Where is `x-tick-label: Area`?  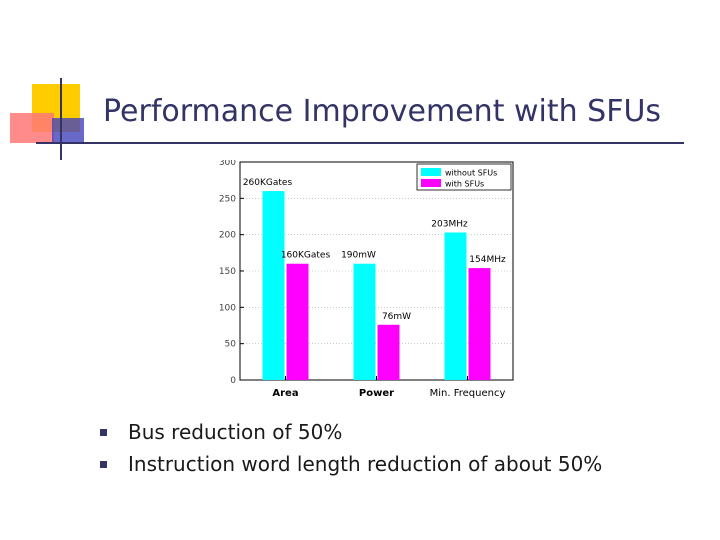 x-tick-label: Area is located at coordinates (285, 393).